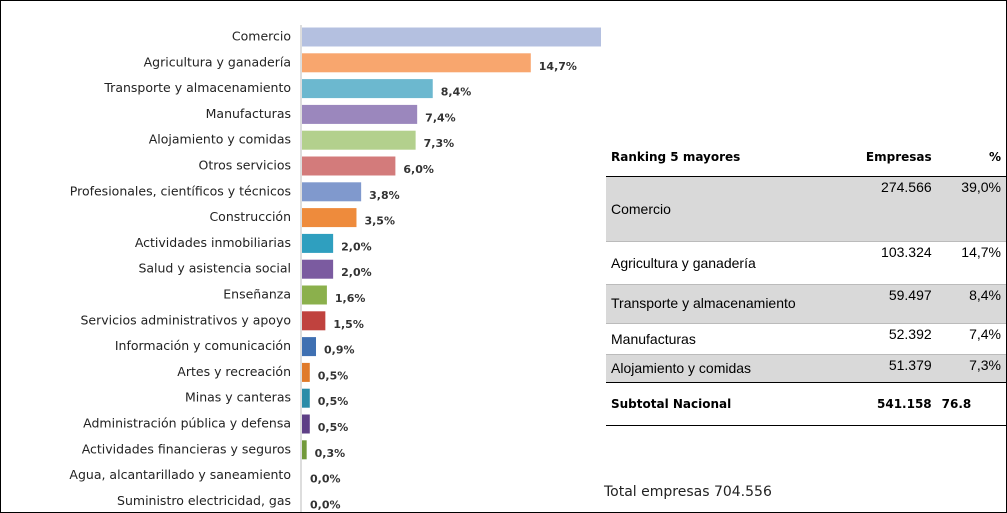  What do you see at coordinates (688, 492) in the screenshot?
I see `total-text: Total empresas 704.556` at bounding box center [688, 492].